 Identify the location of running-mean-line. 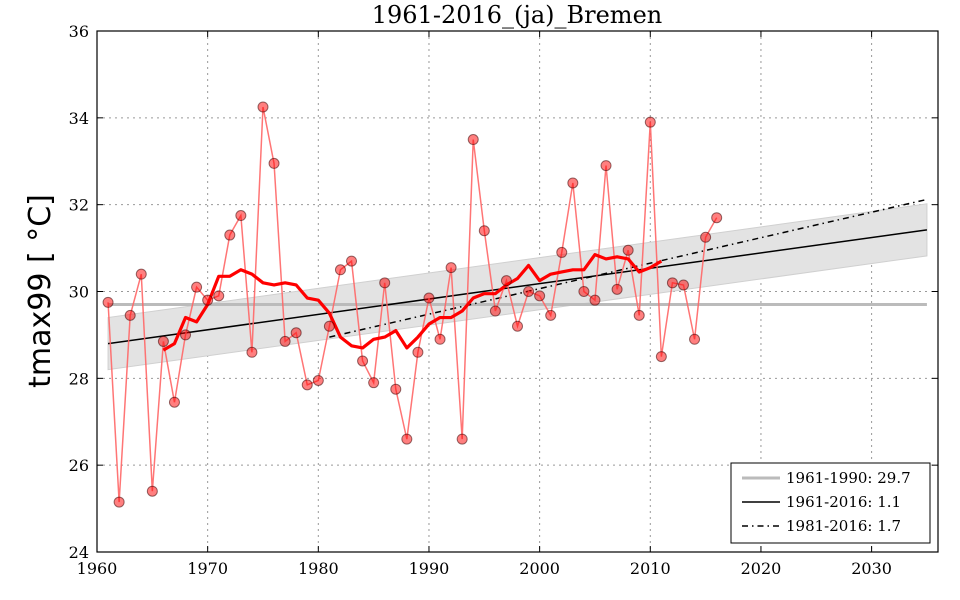
(412, 302).